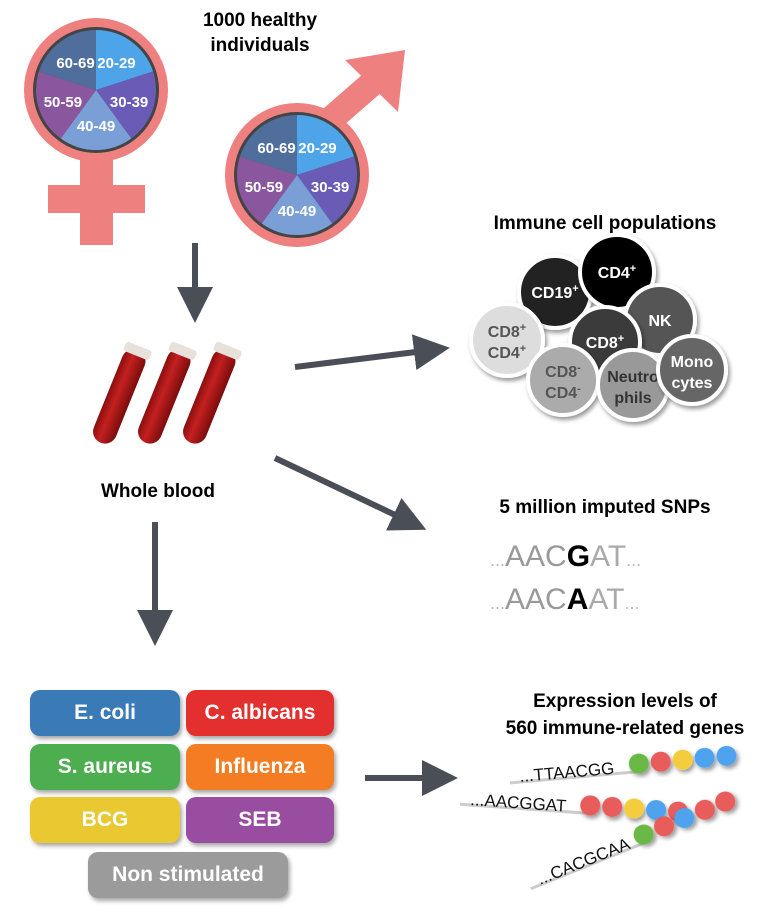  I want to click on svg-text: CD19+, so click(554, 292).